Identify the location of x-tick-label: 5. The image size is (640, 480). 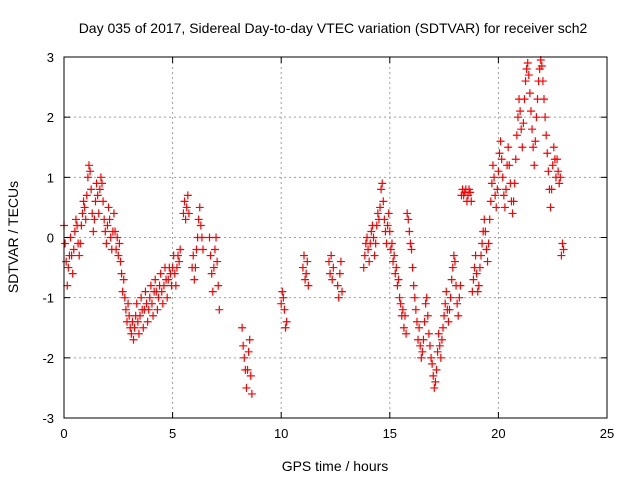
(172, 433).